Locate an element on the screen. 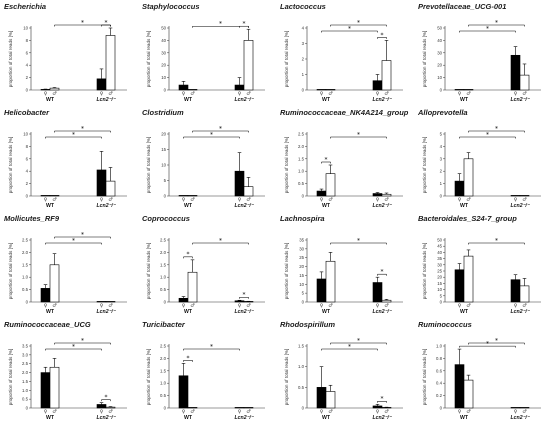  y-tick-label: 0.8 is located at coordinates (439, 358).